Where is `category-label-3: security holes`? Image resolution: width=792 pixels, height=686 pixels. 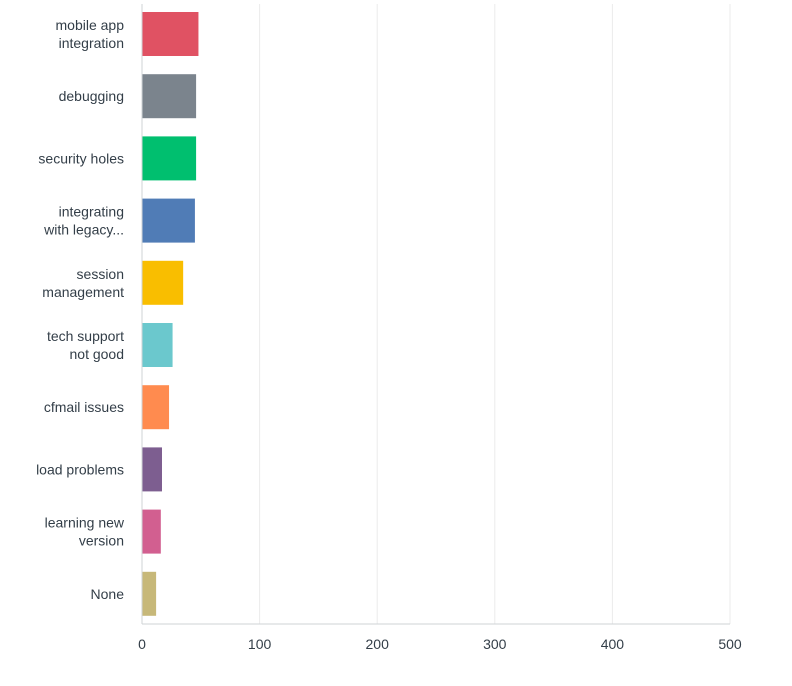 category-label-3: security holes is located at coordinates (81, 158).